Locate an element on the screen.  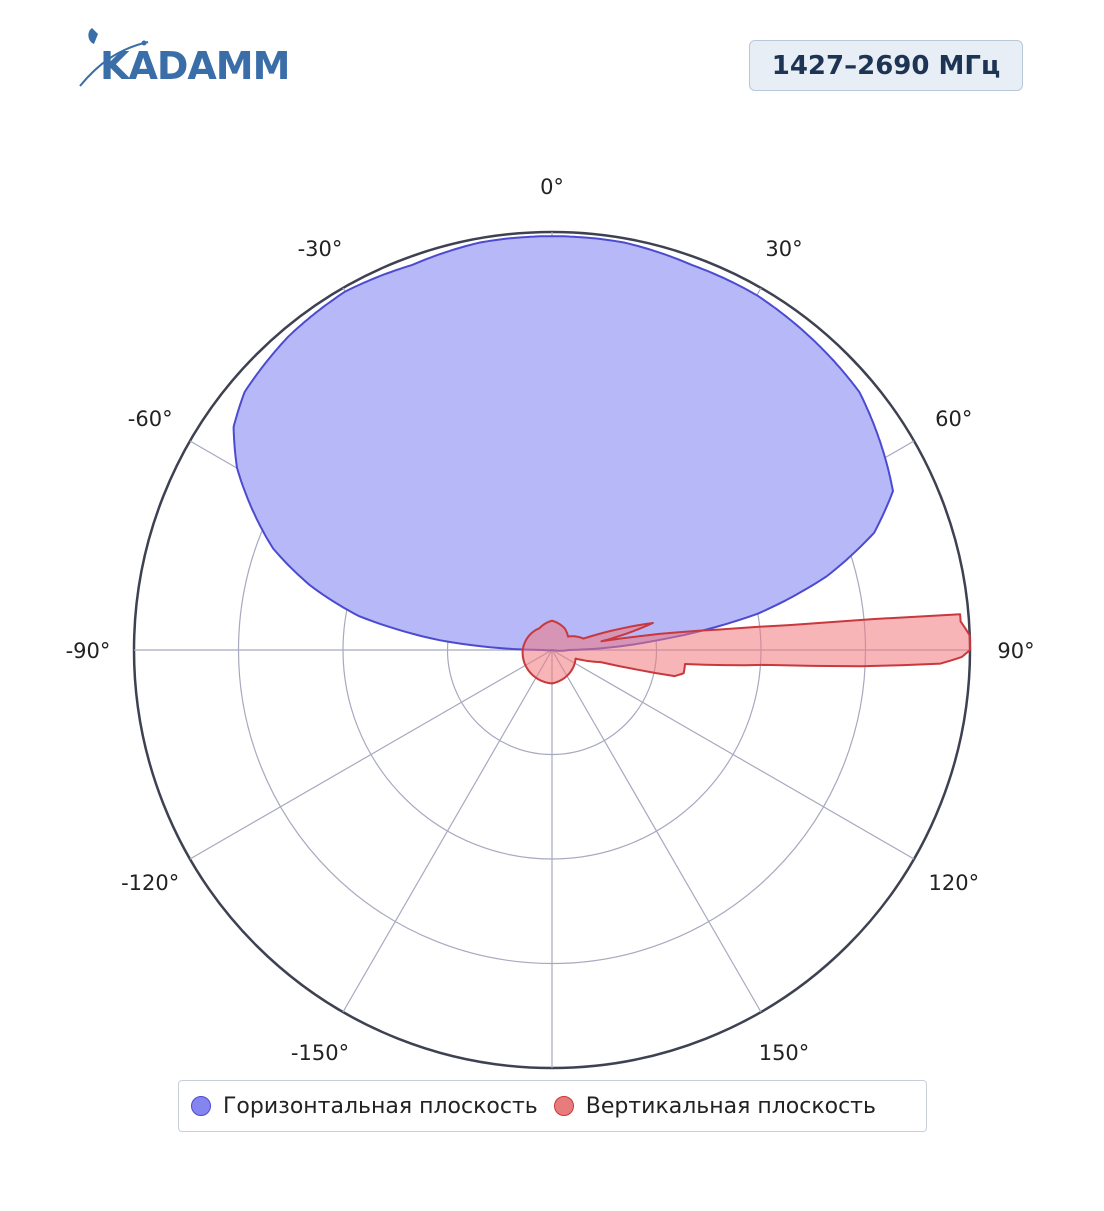
company-logo: KADAMM is located at coordinates (184, 58).